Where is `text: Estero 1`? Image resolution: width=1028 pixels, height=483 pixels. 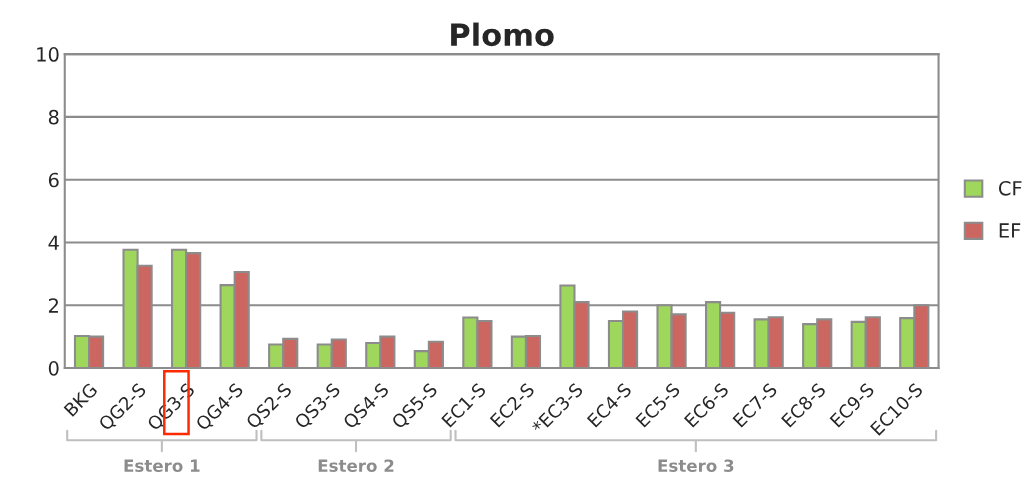 text: Estero 1 is located at coordinates (162, 465).